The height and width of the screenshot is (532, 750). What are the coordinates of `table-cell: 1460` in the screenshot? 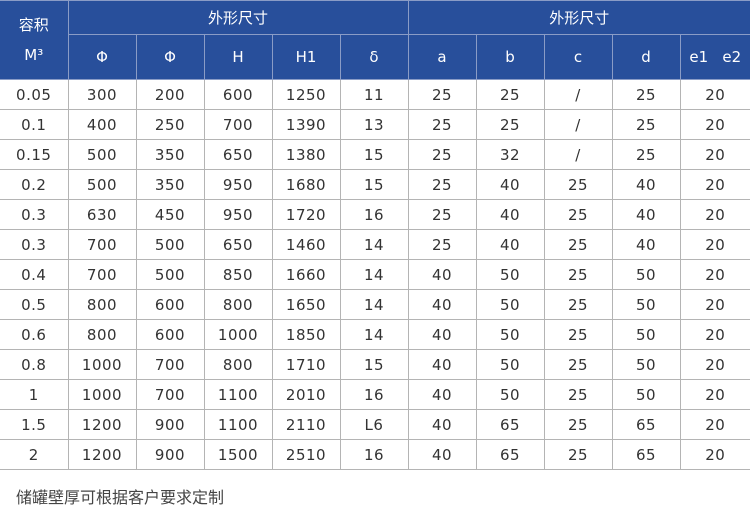 It's located at (306, 244).